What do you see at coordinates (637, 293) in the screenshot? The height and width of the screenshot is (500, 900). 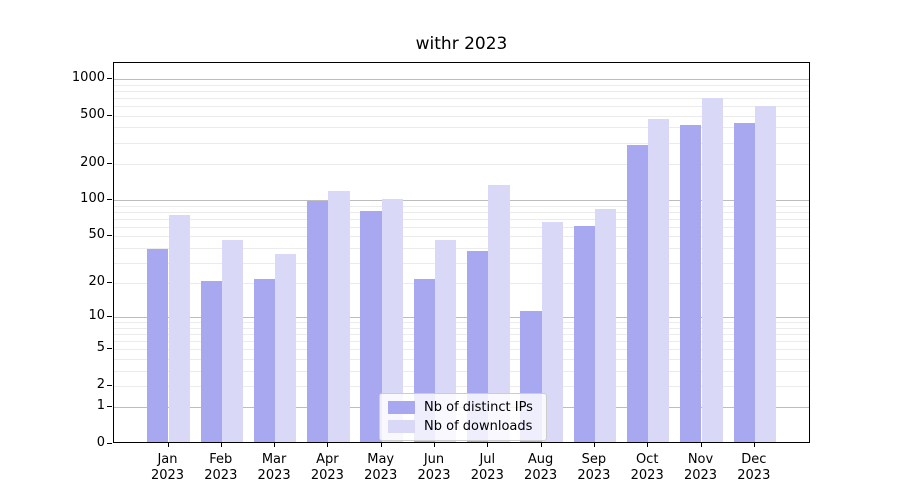 I see `bar-oct-distinct-ips` at bounding box center [637, 293].